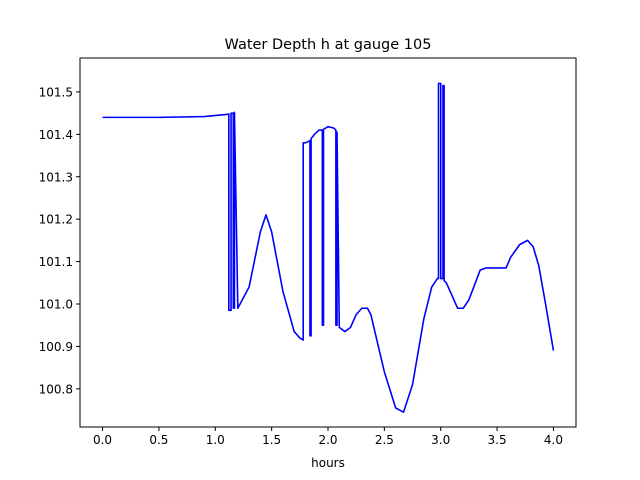 This screenshot has height=480, width=640. What do you see at coordinates (215, 440) in the screenshot?
I see `x-tick-label: 1.0` at bounding box center [215, 440].